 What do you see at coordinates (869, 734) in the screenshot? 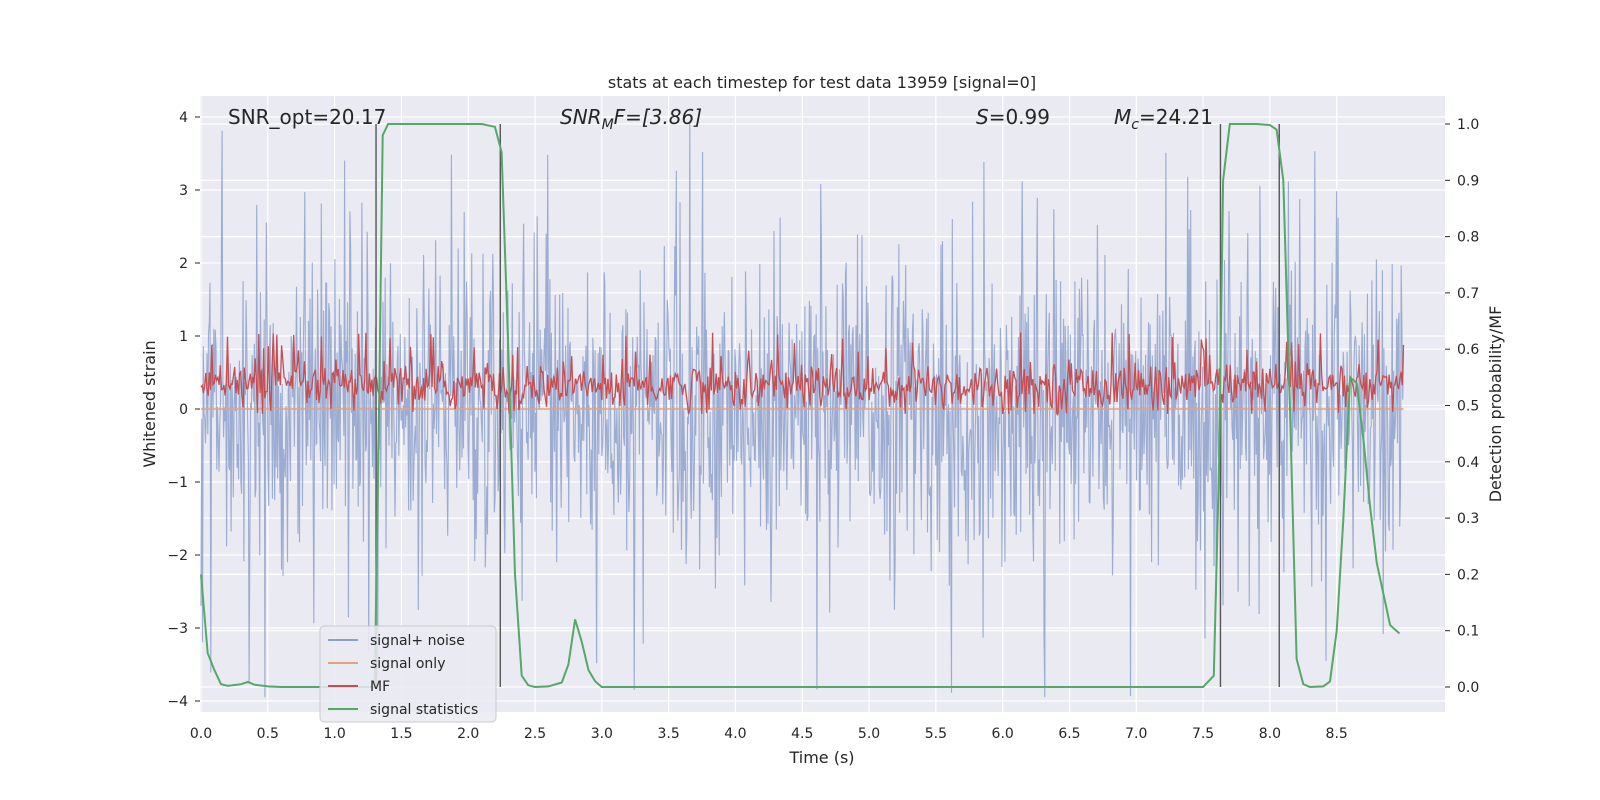
I see `x-tick-label: 5.0` at bounding box center [869, 734].